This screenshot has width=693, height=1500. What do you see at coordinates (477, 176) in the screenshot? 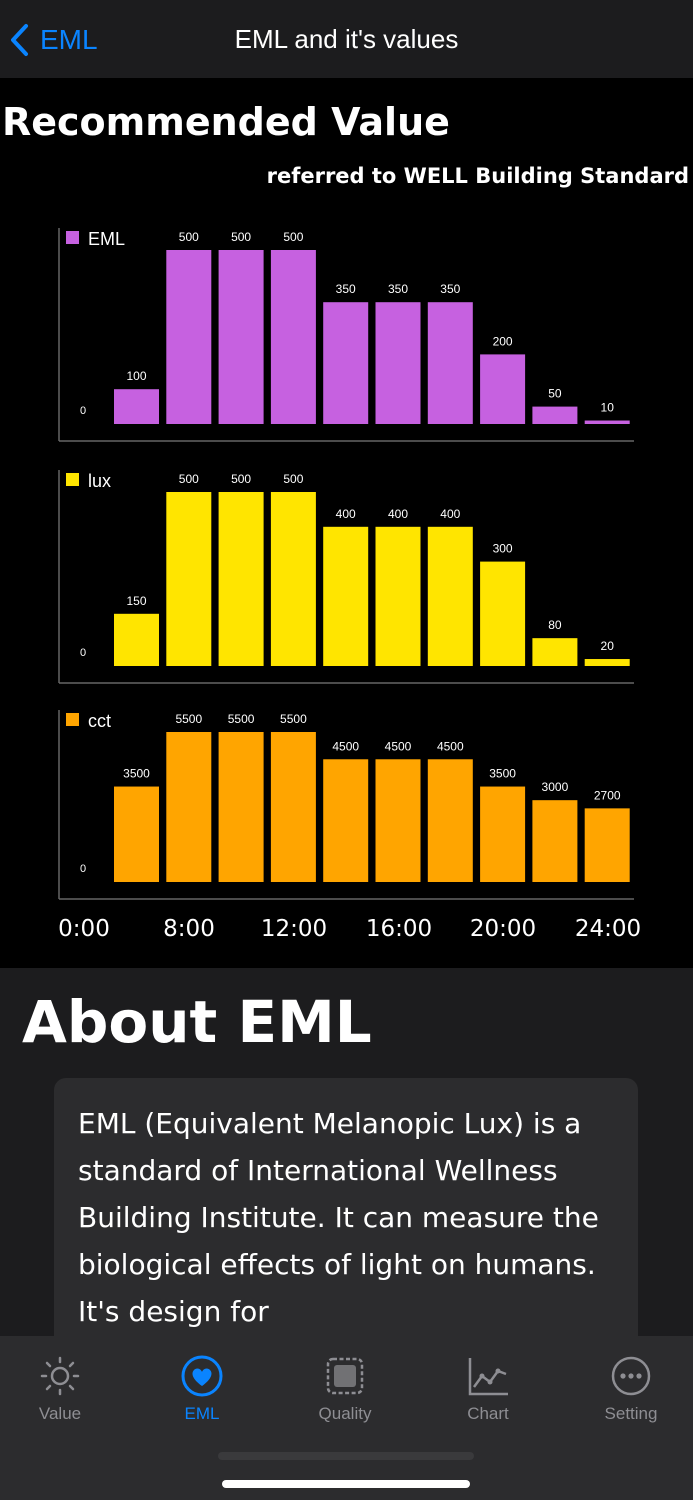
I see `recommended-subtitle: referred to WELL Building Standard` at bounding box center [477, 176].